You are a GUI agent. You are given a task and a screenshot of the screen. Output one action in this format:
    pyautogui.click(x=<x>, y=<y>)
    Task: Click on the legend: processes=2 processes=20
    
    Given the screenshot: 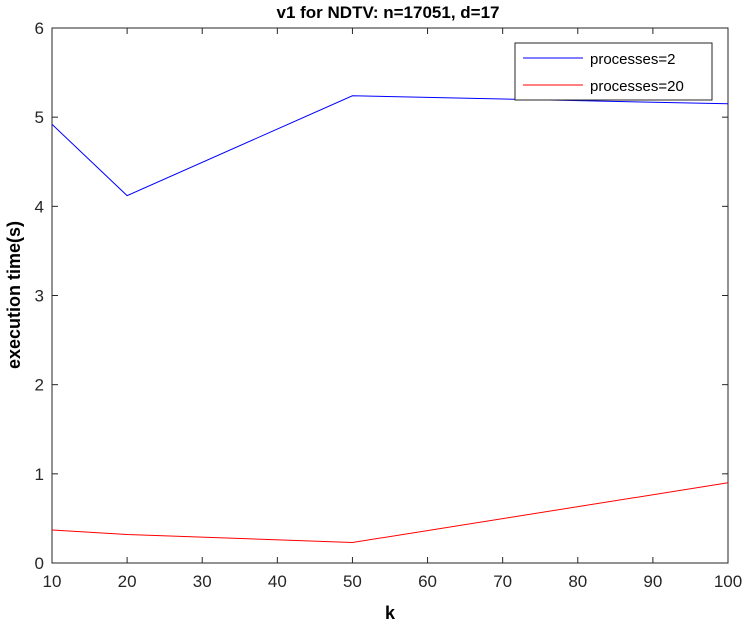 What is the action you would take?
    pyautogui.click(x=613, y=71)
    